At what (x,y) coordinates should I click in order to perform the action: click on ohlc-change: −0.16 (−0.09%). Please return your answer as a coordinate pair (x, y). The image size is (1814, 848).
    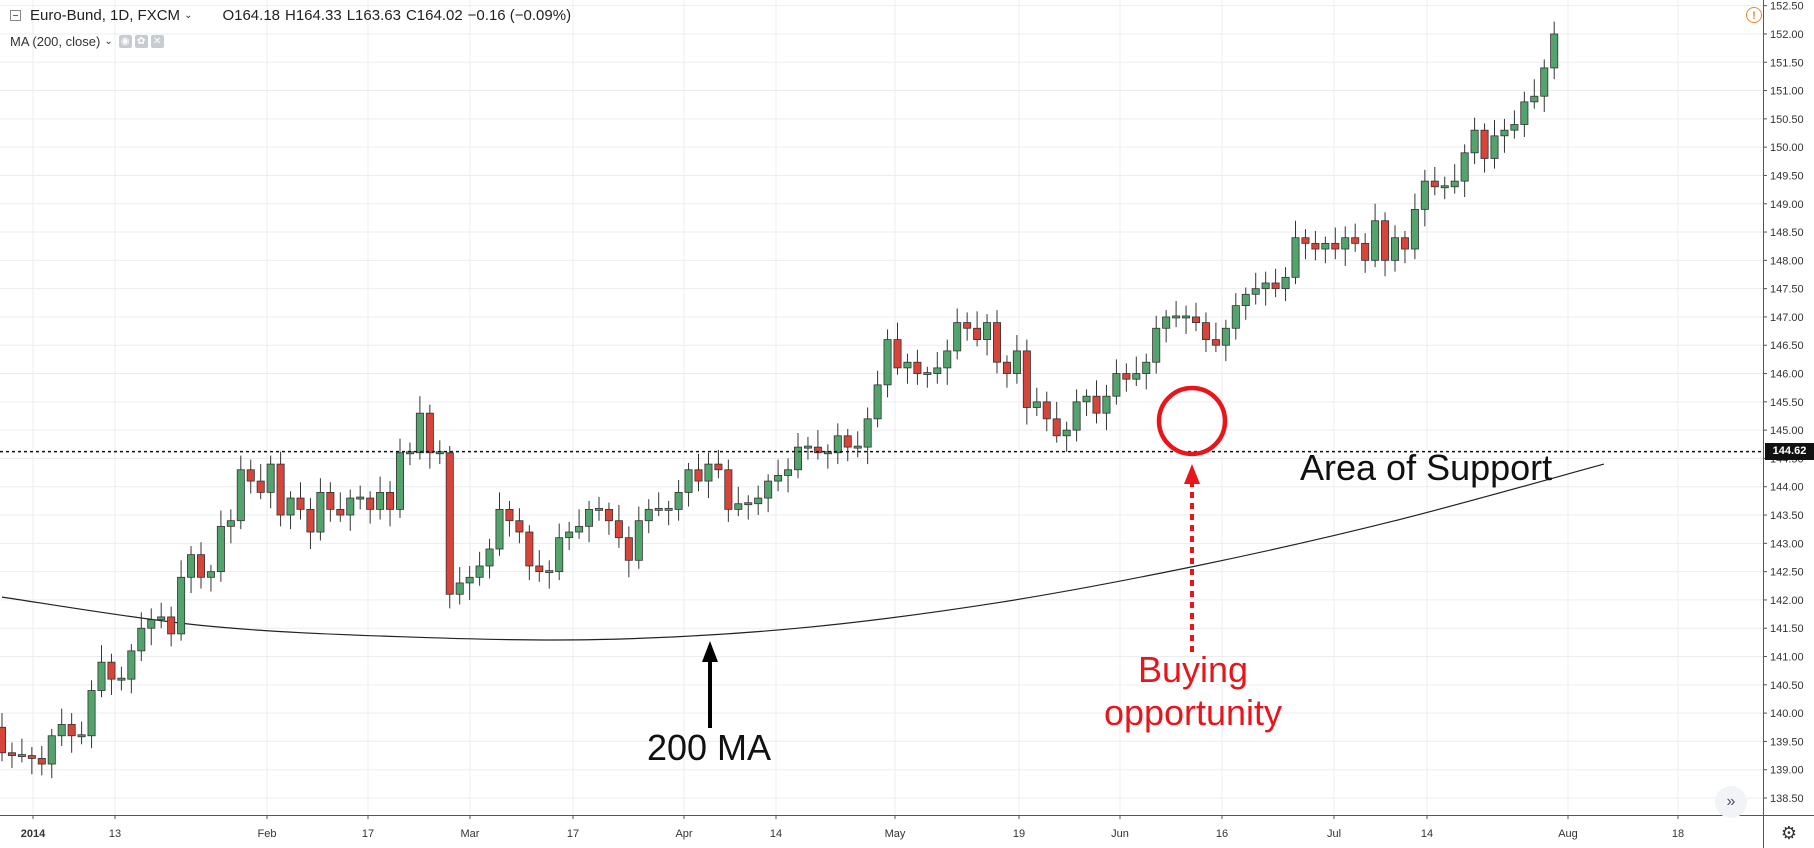
    Looking at the image, I should click on (519, 15).